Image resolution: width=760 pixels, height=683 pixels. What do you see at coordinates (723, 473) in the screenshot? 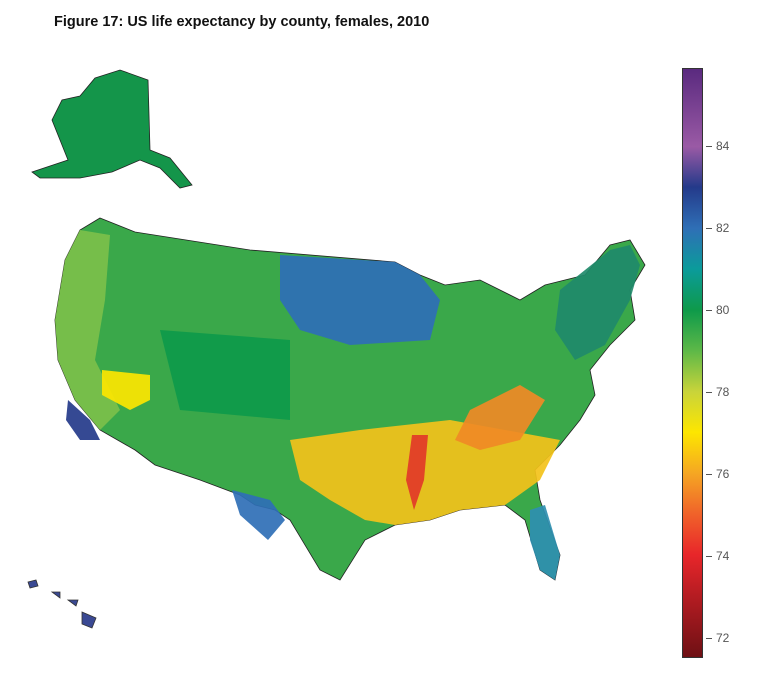
I see `colorbar-tick-label: 76` at bounding box center [723, 473].